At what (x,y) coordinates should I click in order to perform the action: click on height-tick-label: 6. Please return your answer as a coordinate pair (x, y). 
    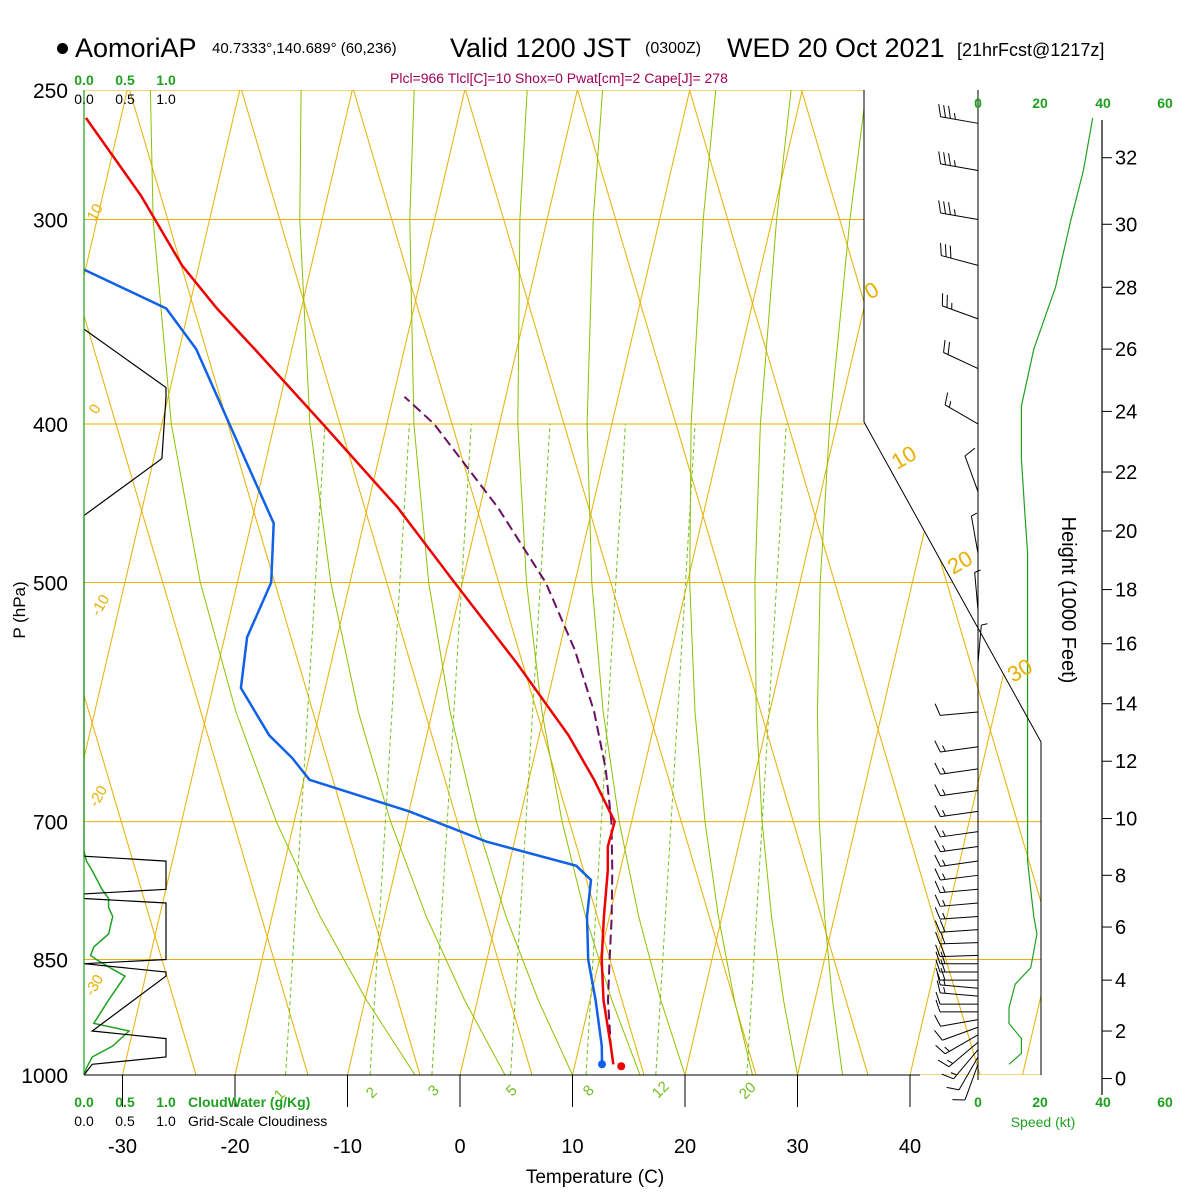
    Looking at the image, I should click on (1120, 928).